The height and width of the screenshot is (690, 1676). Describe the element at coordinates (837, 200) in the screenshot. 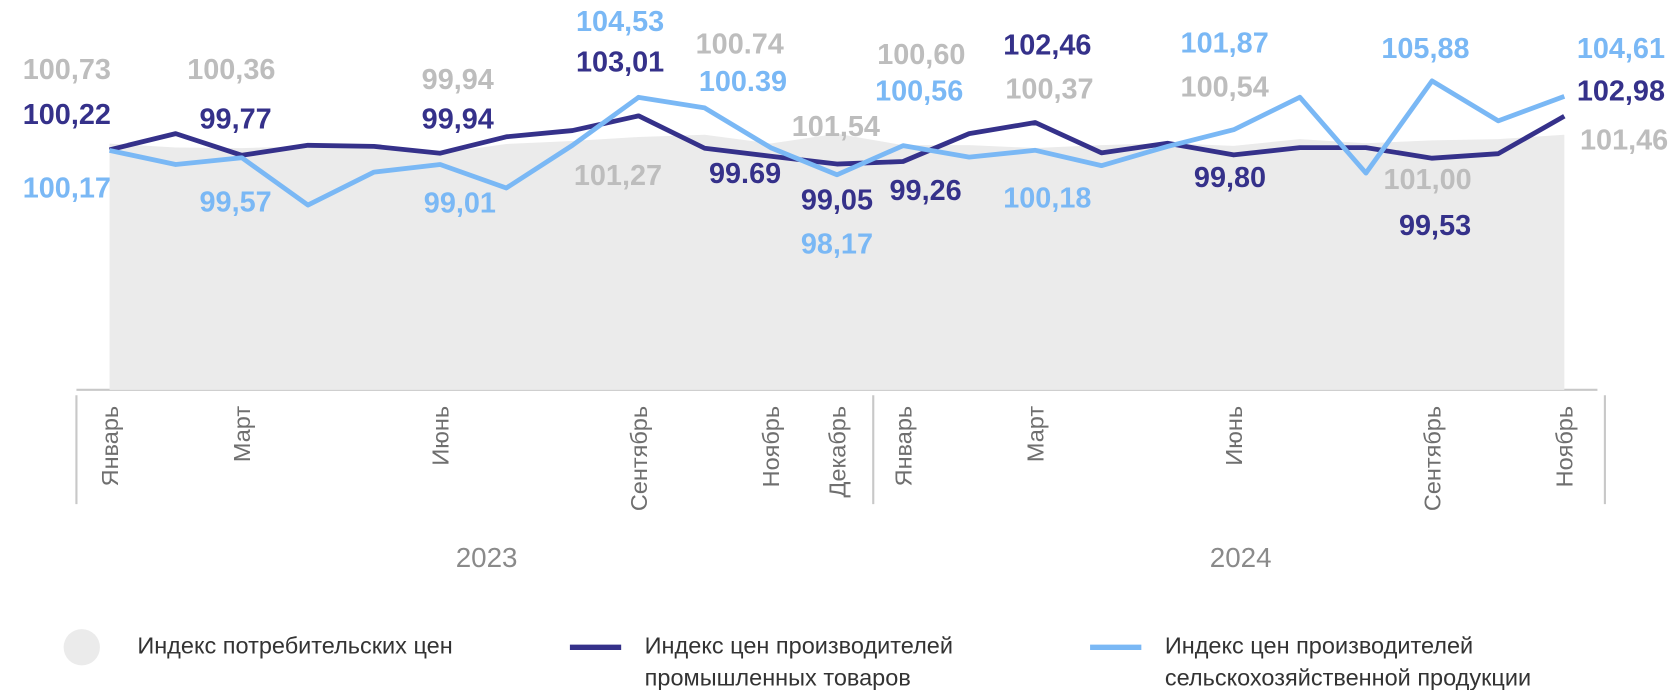

I see `value-label: 99,05` at that location.